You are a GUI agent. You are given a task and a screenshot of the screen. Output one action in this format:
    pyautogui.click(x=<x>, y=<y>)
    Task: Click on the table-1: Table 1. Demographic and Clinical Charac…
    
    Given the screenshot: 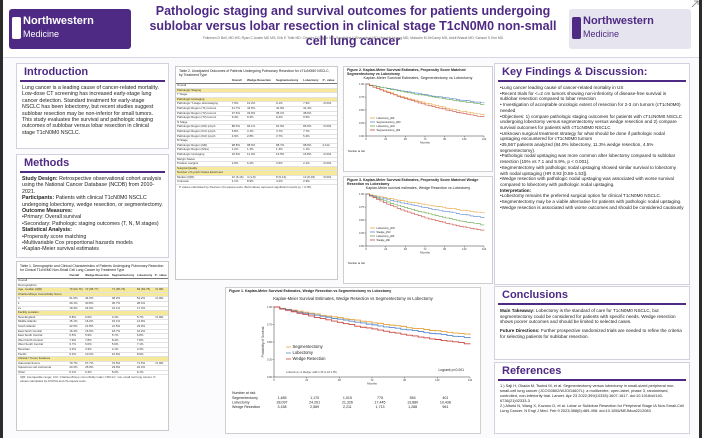 What is the action you would take?
    pyautogui.click(x=92, y=346)
    